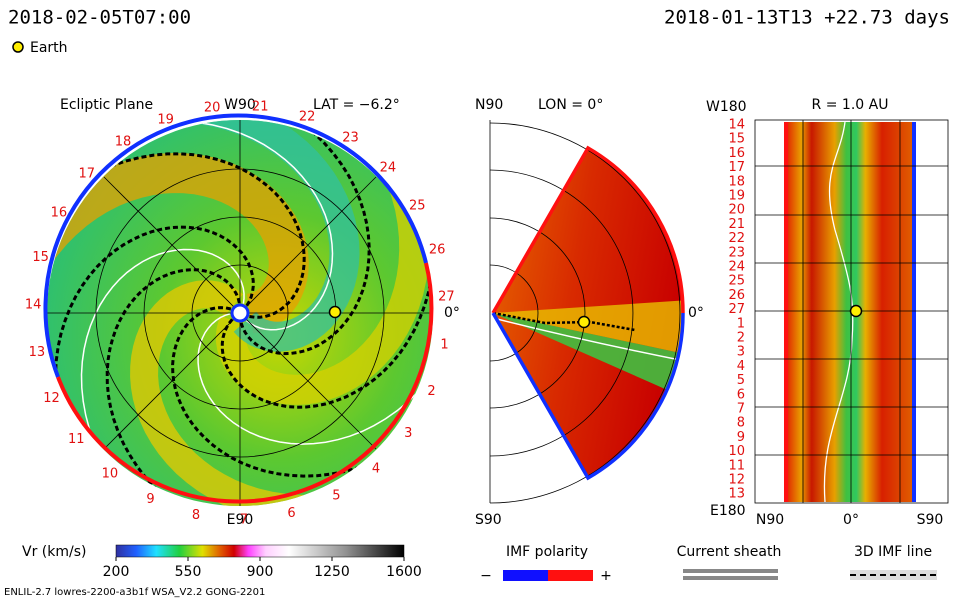  Describe the element at coordinates (446, 297) in the screenshot. I see `ring-label: 27` at that location.